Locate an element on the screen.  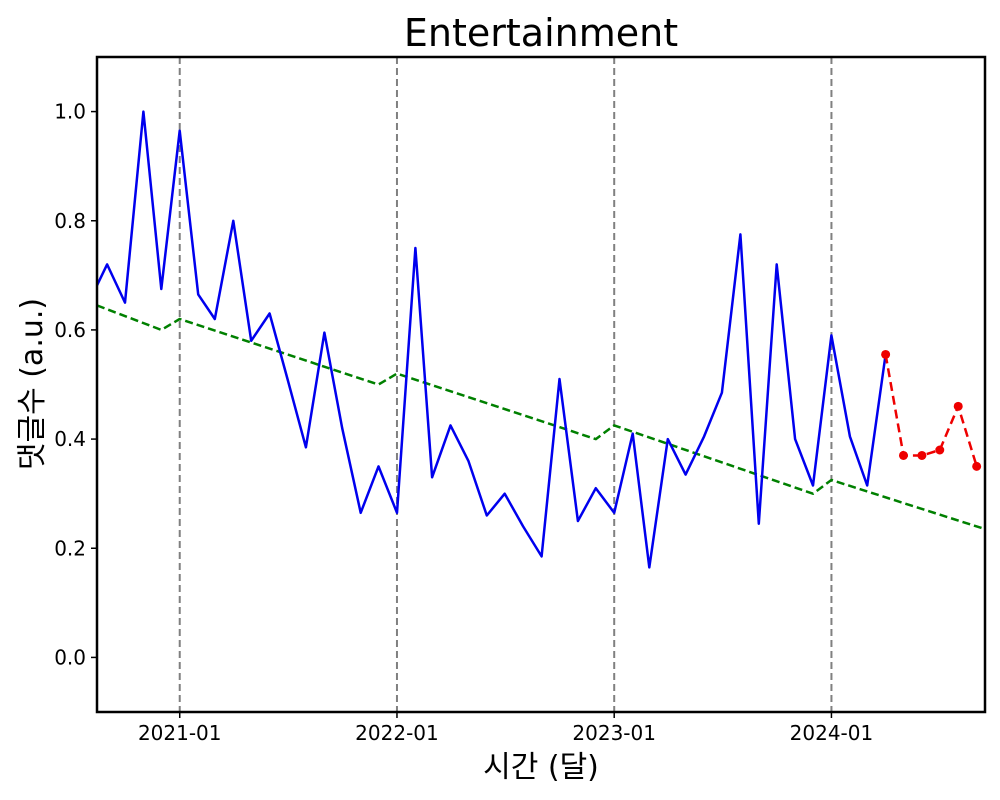
chart-title: Entertainment is located at coordinates (541, 33).